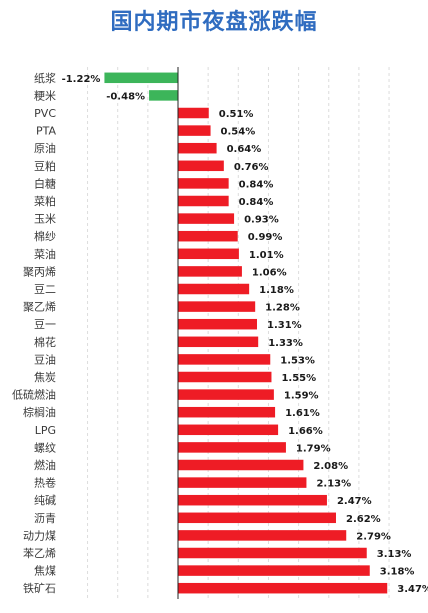  What do you see at coordinates (305, 431) in the screenshot?
I see `value-label: 1.66%` at bounding box center [305, 431].